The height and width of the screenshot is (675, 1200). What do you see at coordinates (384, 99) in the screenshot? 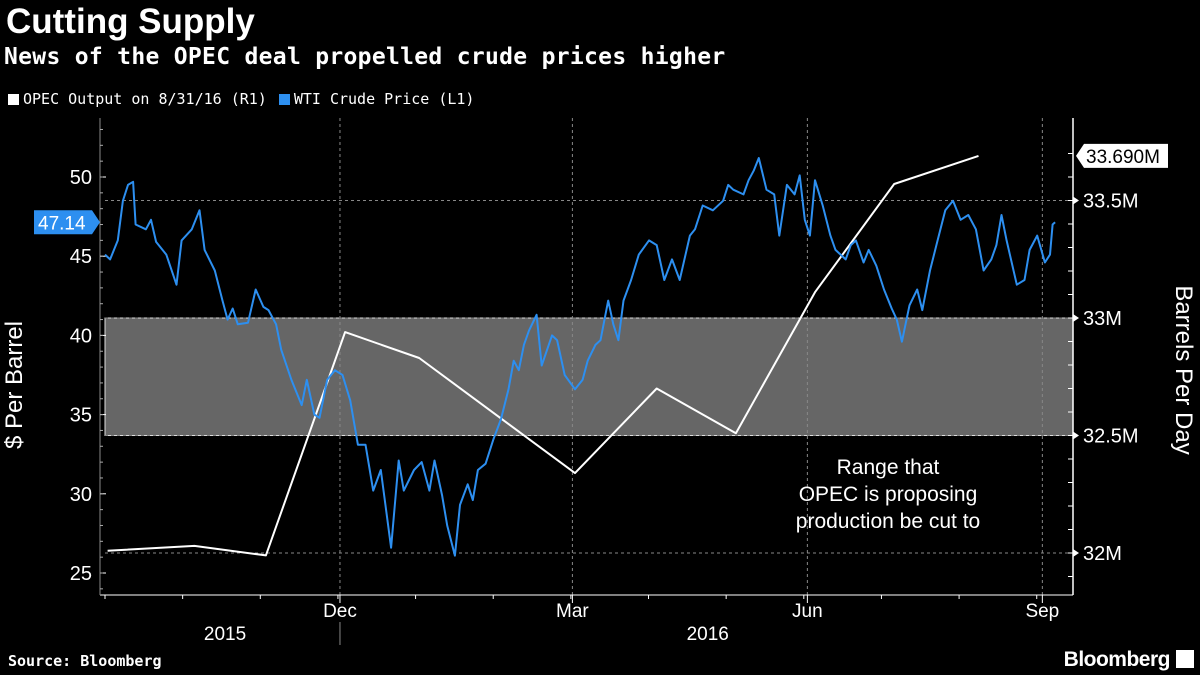
I see `legend-label-wti: WTI Crude Price (L1)` at bounding box center [384, 99].